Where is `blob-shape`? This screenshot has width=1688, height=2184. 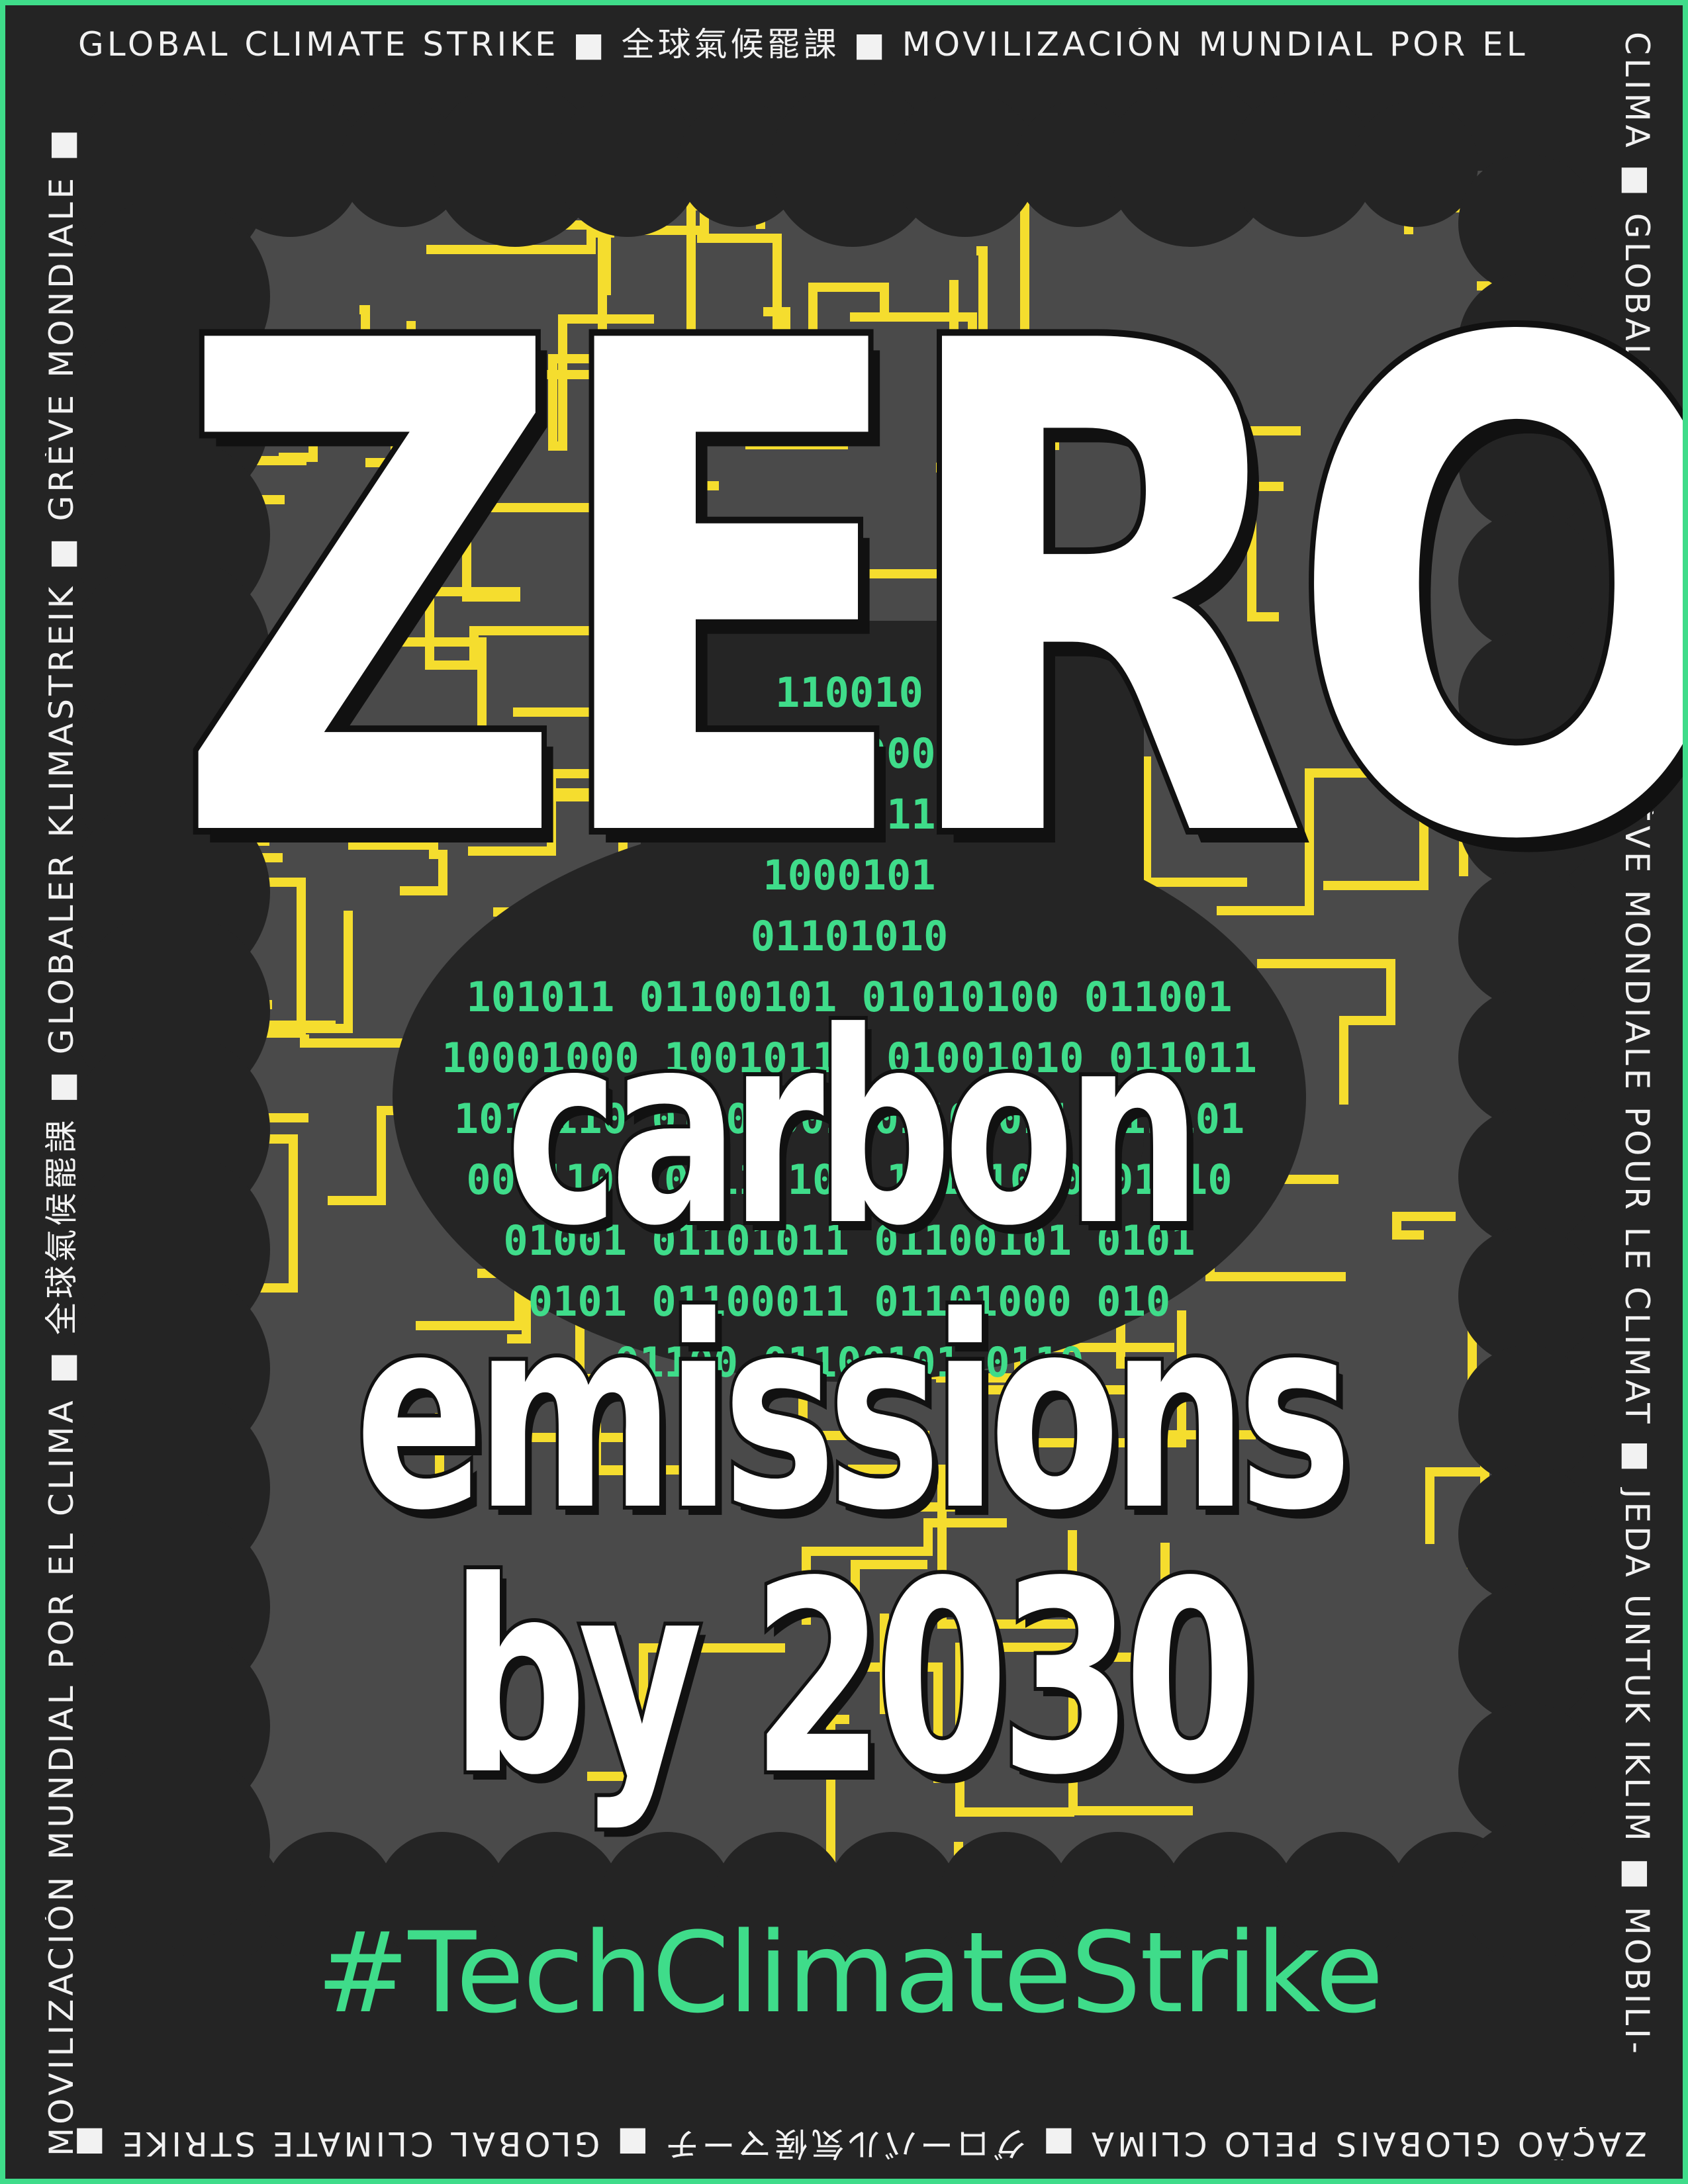
blob-shape is located at coordinates (892, 919).